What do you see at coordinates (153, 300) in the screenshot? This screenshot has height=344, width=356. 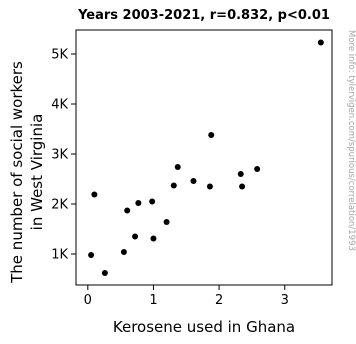 I see `x-tick-label: 1` at bounding box center [153, 300].